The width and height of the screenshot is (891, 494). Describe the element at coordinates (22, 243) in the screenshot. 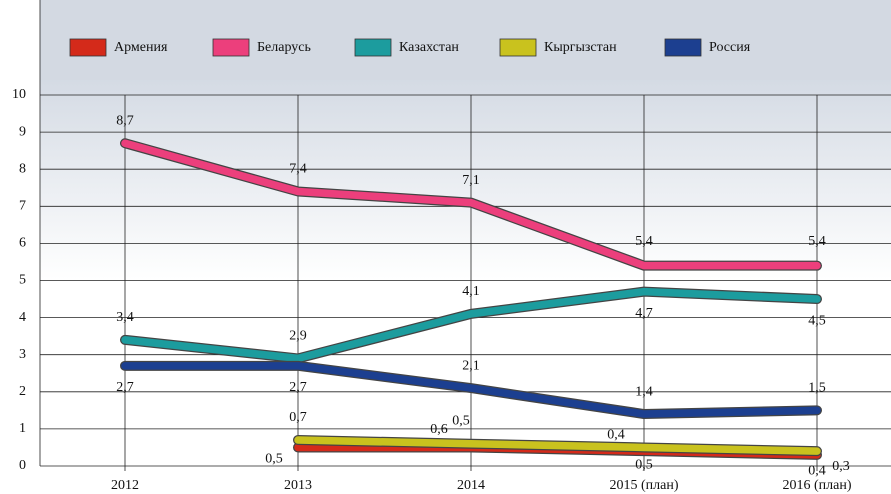

I see `y-tick-label: 6` at that location.